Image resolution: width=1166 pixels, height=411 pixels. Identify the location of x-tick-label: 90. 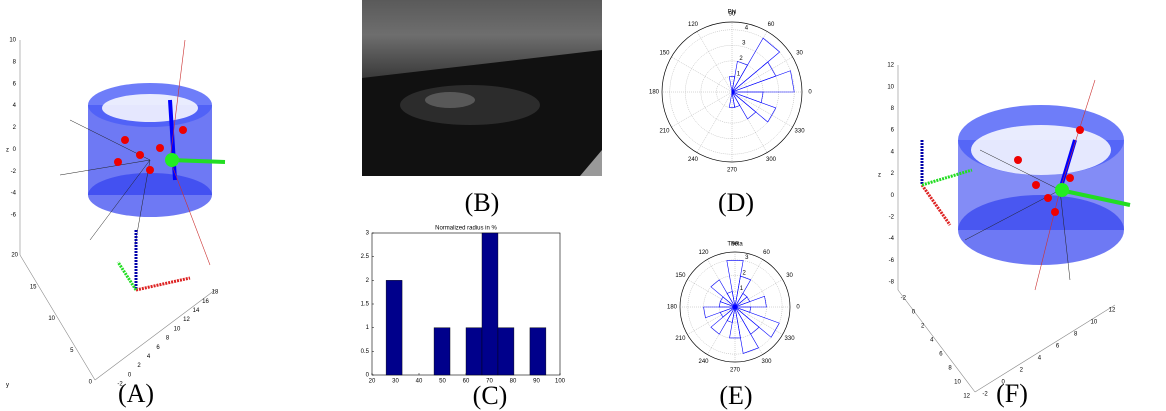
(536, 382).